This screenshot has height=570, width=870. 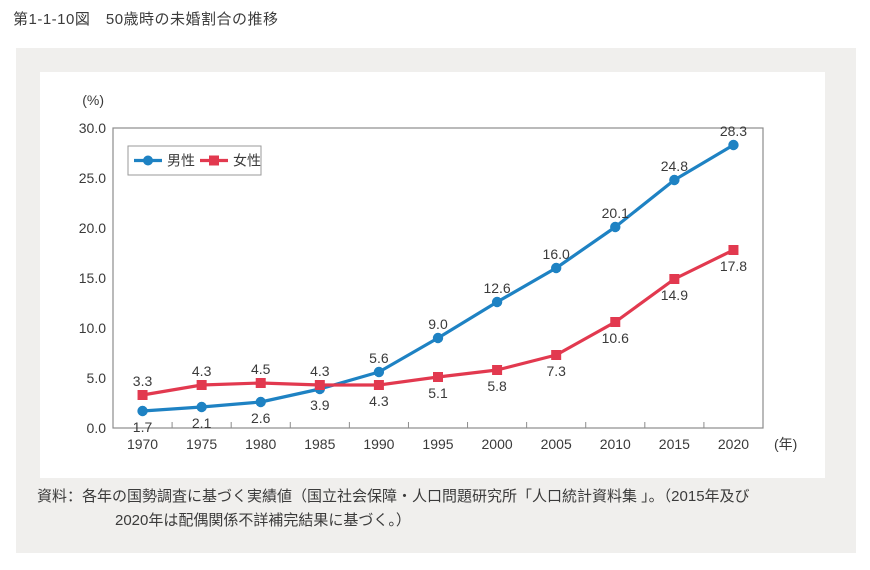 I want to click on y-tick-label: 25.0, so click(x=92, y=178).